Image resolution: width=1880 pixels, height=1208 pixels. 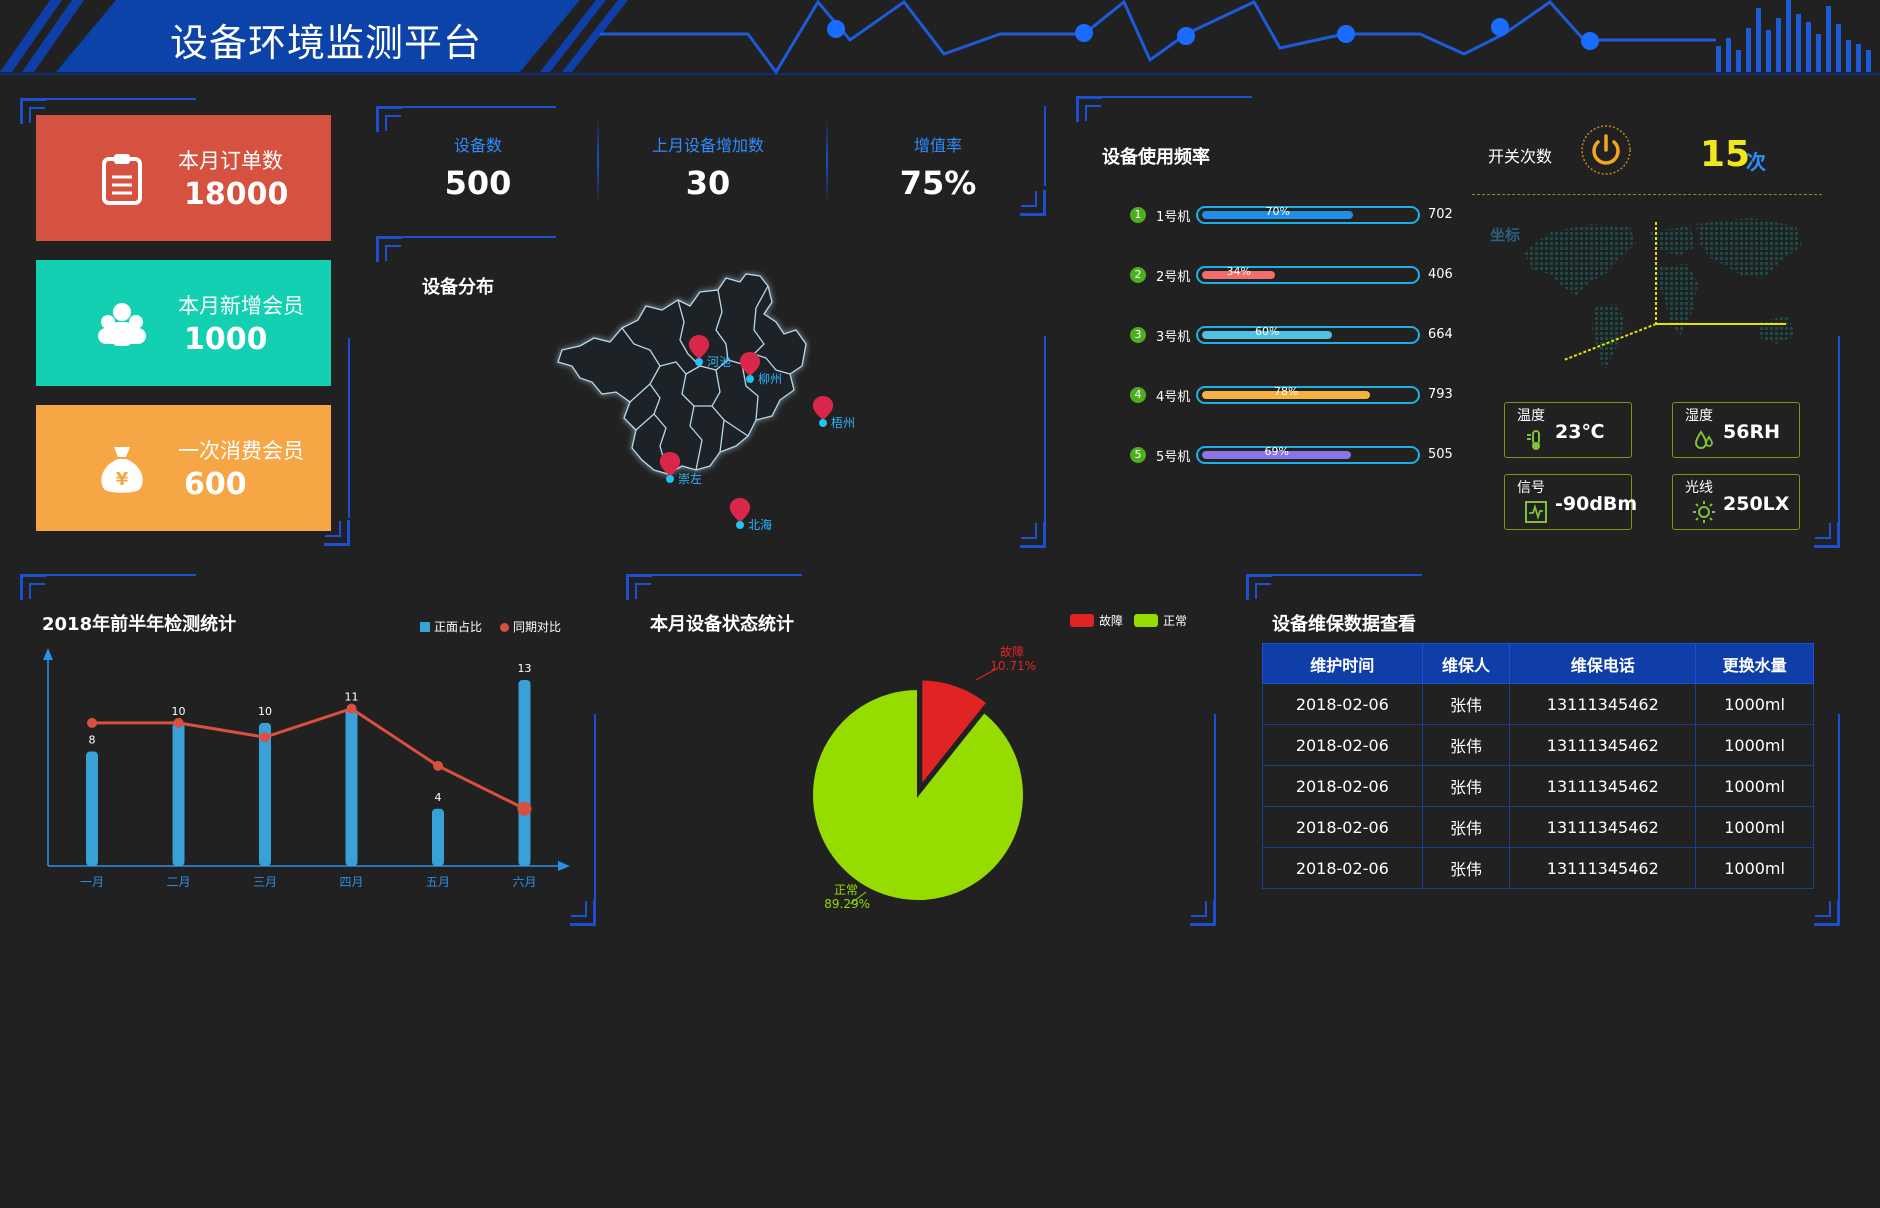 What do you see at coordinates (1704, 512) in the screenshot?
I see `sun-icon` at bounding box center [1704, 512].